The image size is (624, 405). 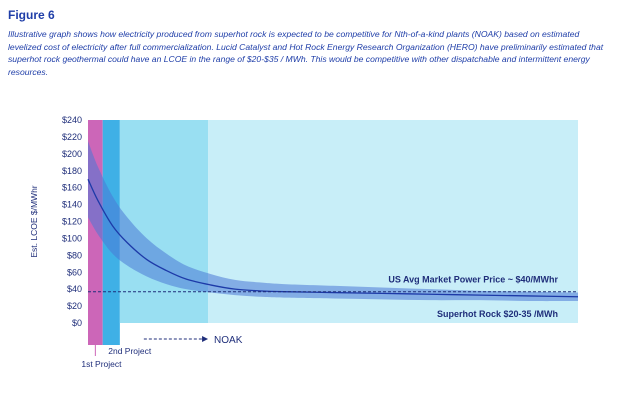 What do you see at coordinates (34, 221) in the screenshot?
I see `y-axis-label: Est. LCOE $/MWhr` at bounding box center [34, 221].